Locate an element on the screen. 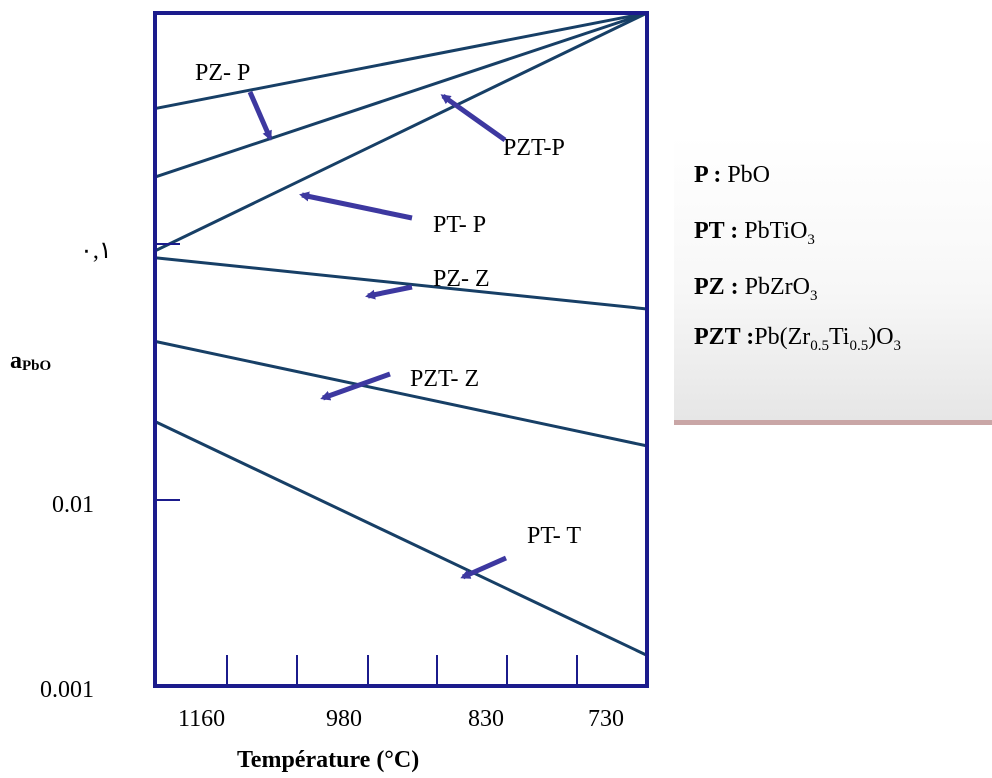  arrow-pz-p is located at coordinates (260, 116).